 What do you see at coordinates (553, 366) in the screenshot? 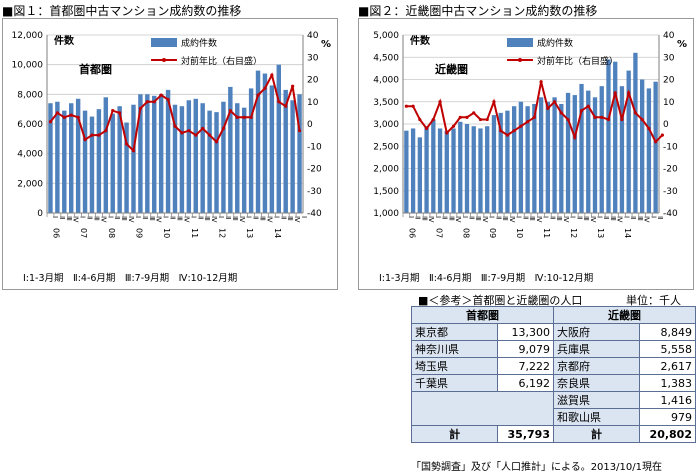
I see `table-row: 埼玉県 7,222 京都府 2,617` at bounding box center [553, 366].